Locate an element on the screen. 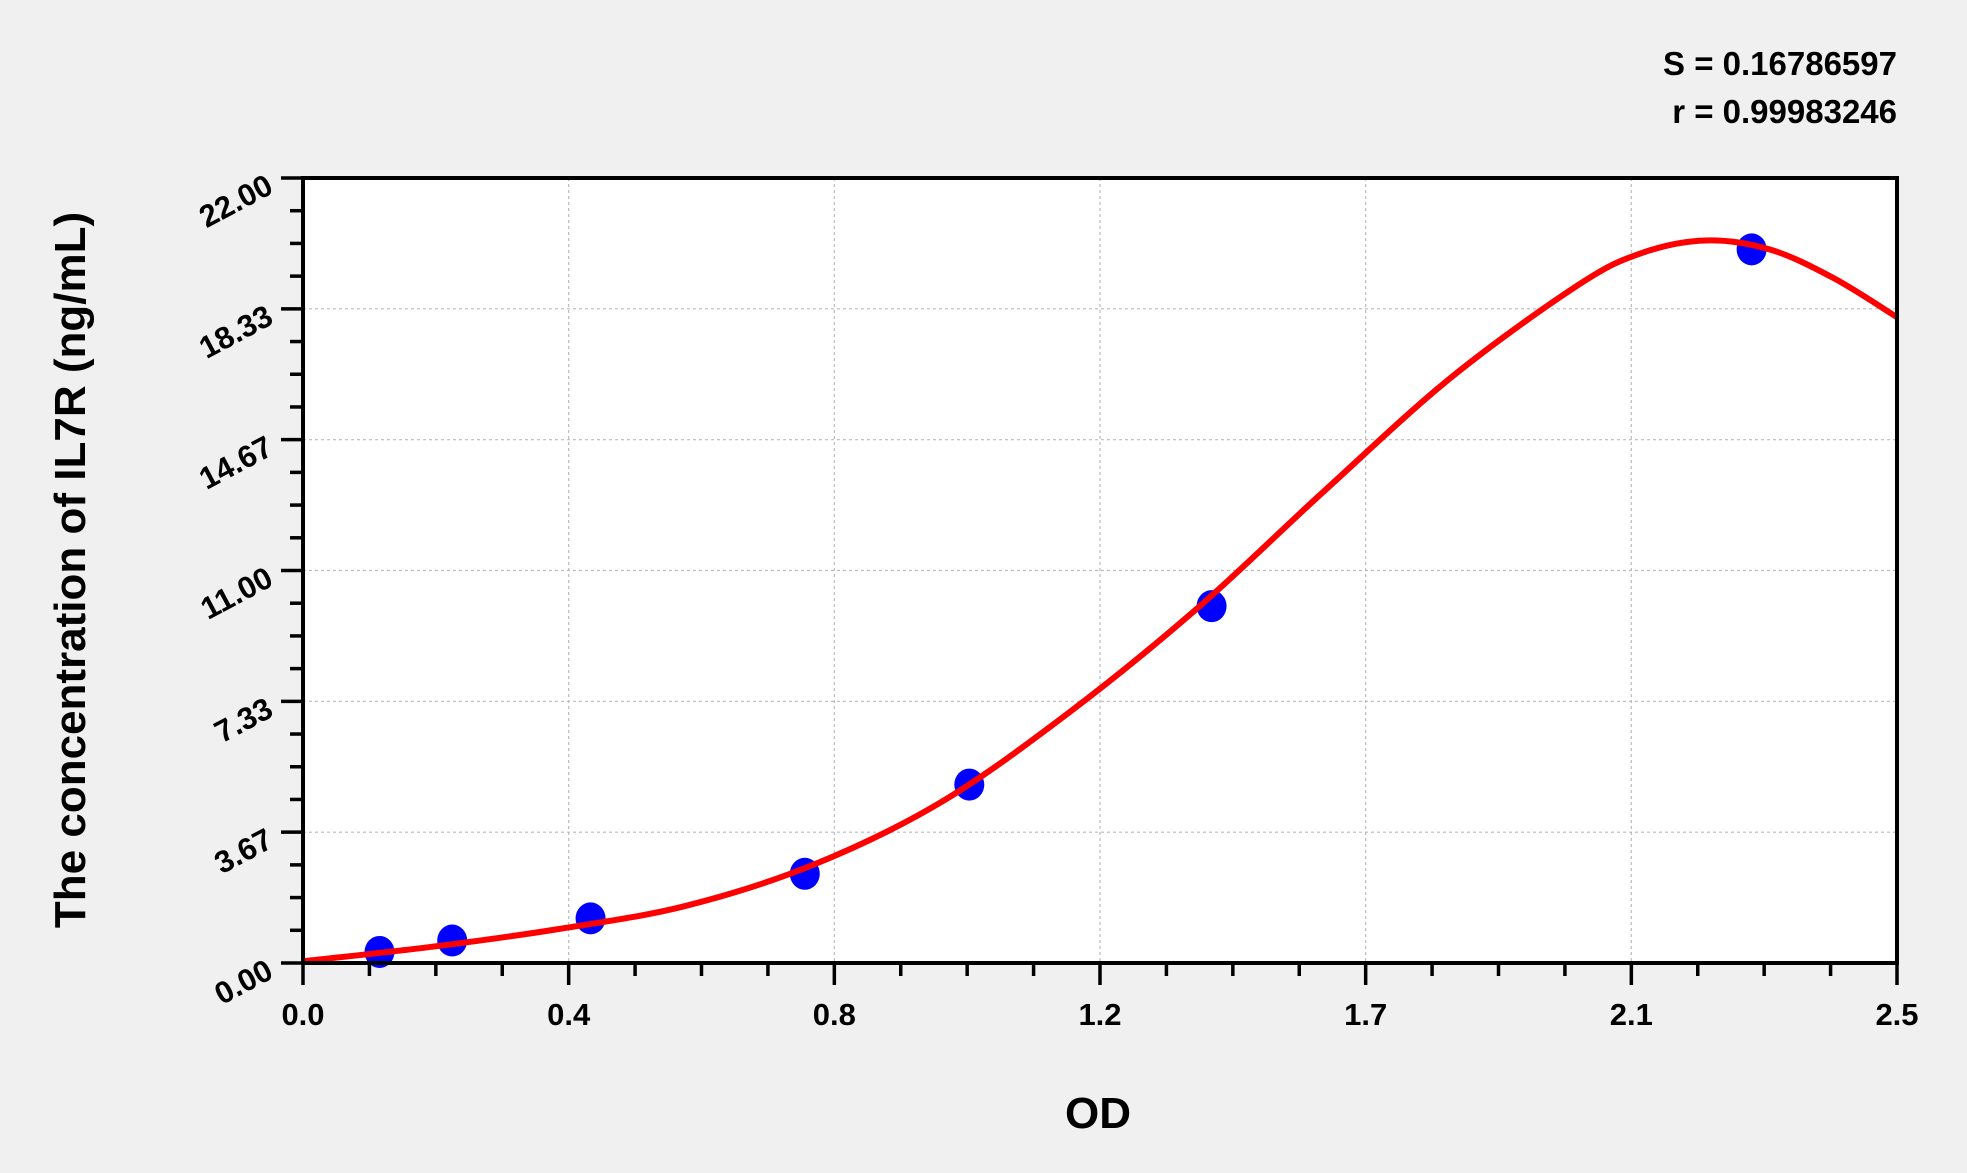 The image size is (1967, 1173). y-axis-title: The concentration of IL7R (ng/mL) is located at coordinates (70, 570).